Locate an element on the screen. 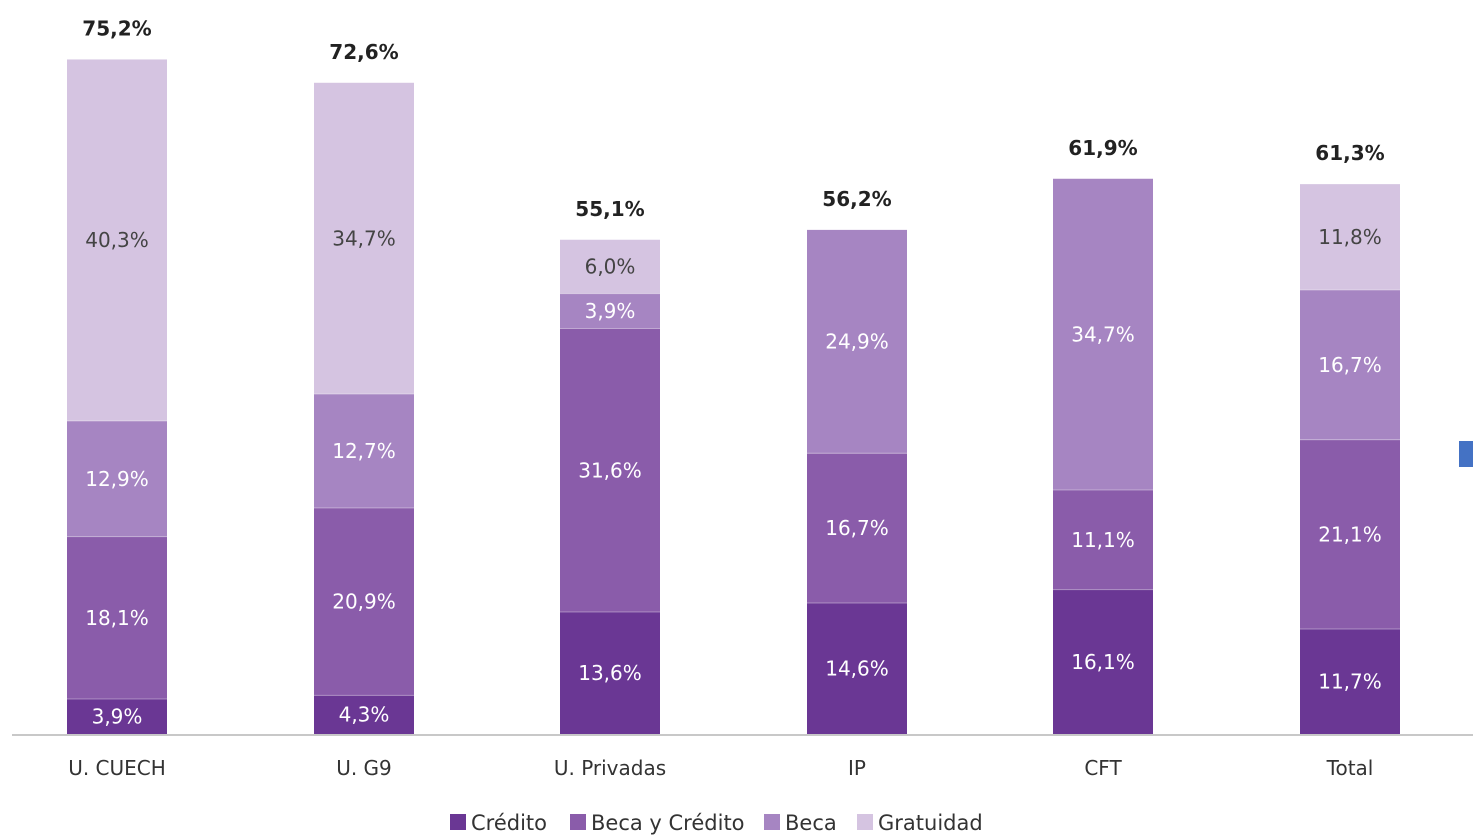 The height and width of the screenshot is (835, 1473). data-label-u-privadas-beca: 3,9% is located at coordinates (610, 311).